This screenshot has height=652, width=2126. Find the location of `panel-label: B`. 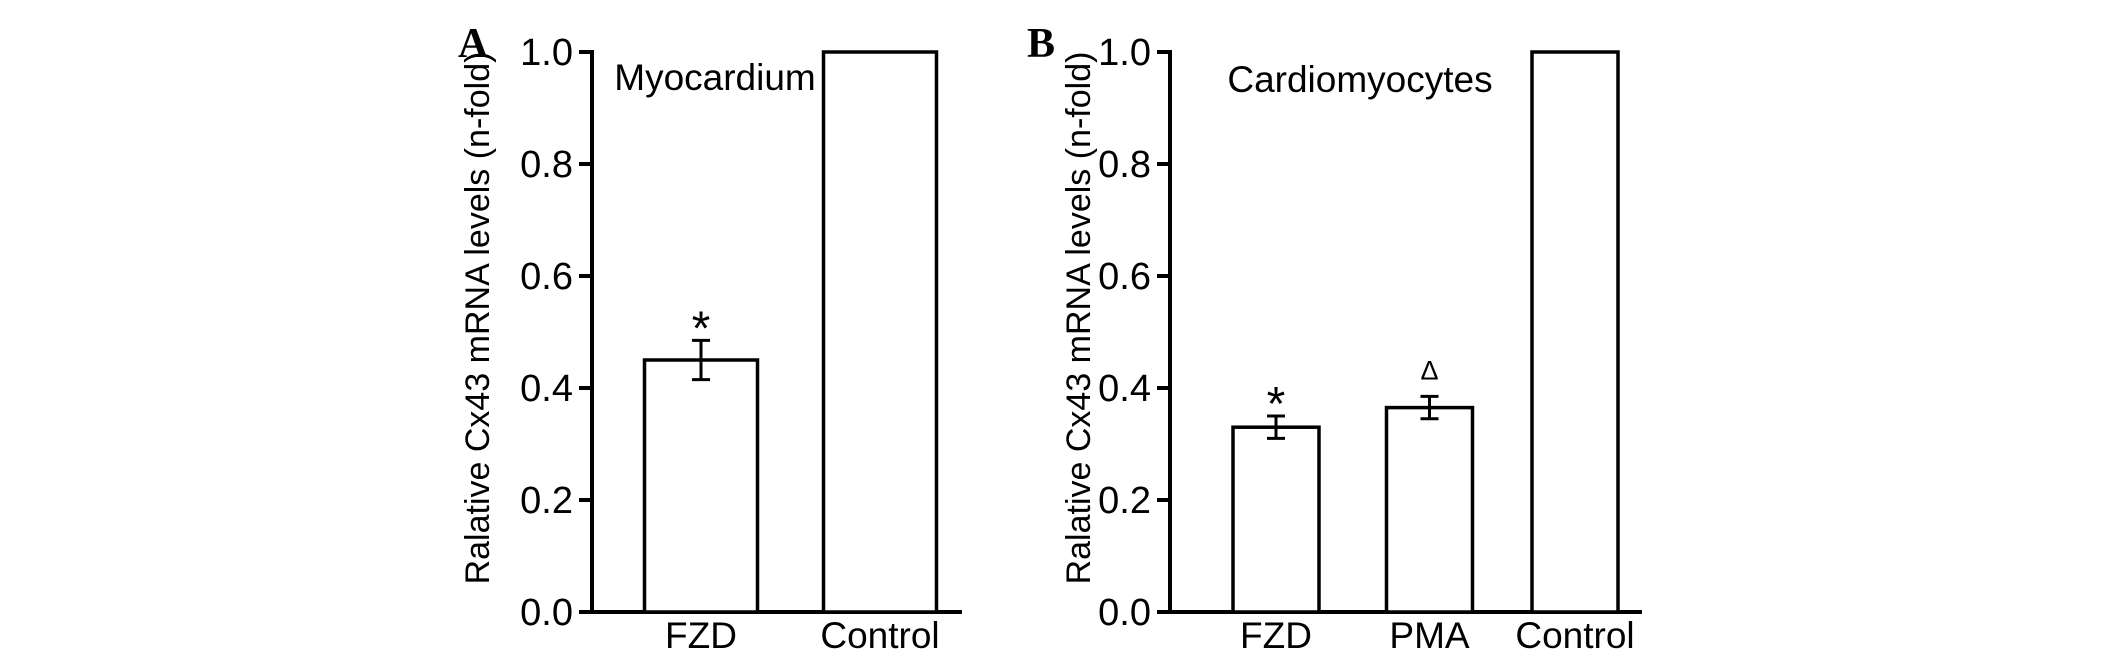

panel-label: B is located at coordinates (1041, 44).